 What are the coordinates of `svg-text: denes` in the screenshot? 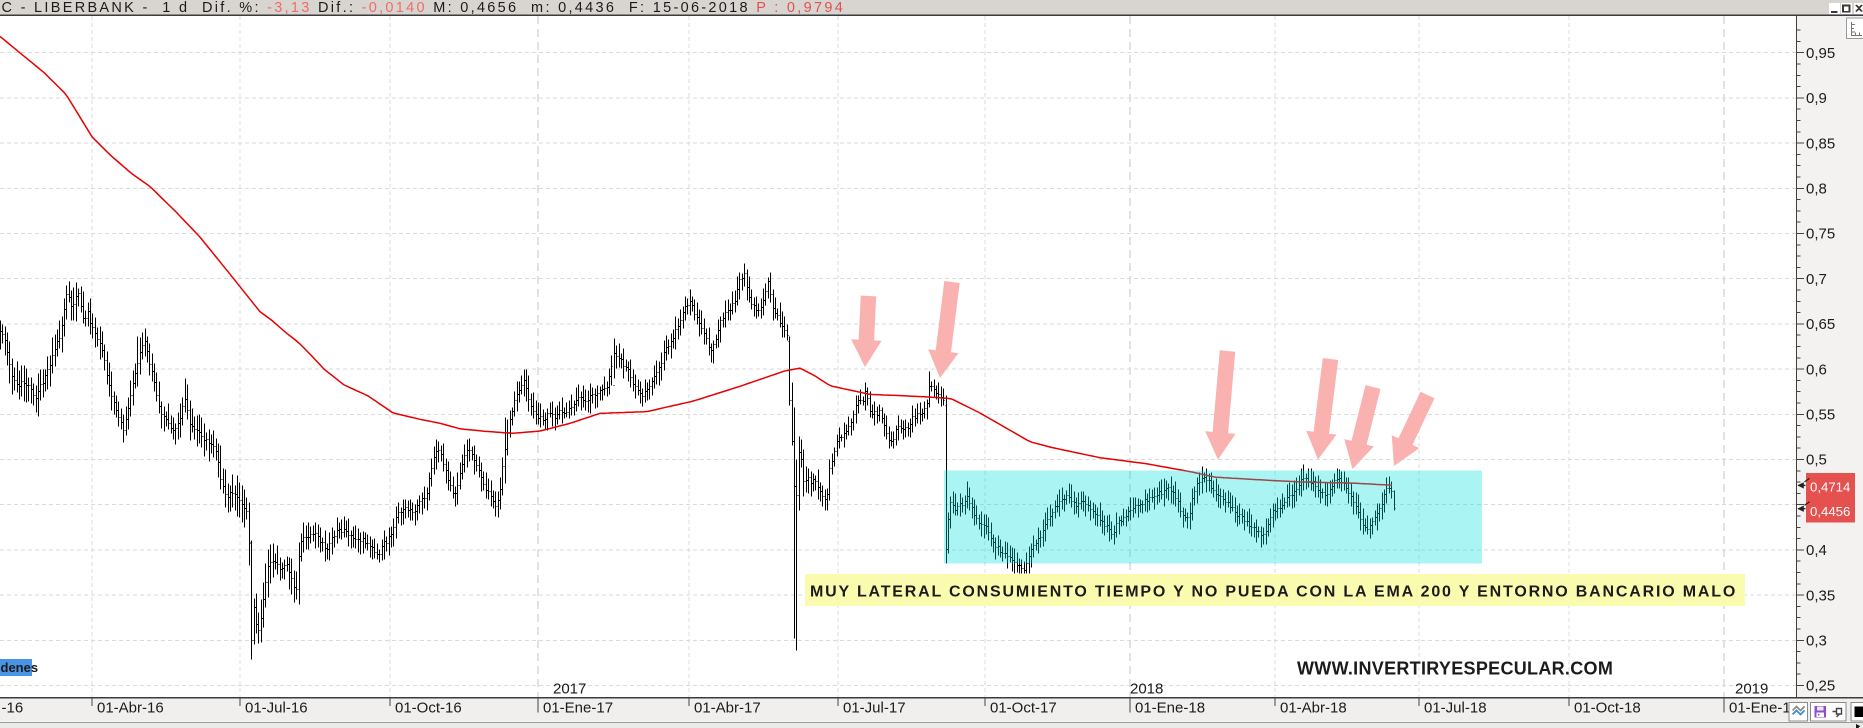 It's located at (20, 667).